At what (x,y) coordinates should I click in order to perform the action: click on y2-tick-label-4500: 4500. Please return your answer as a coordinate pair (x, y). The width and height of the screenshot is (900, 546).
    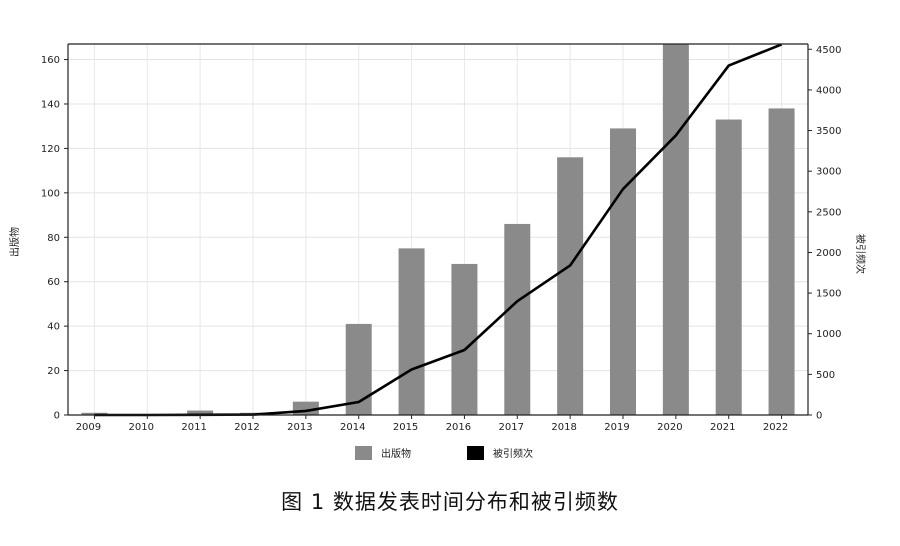
    Looking at the image, I should click on (828, 50).